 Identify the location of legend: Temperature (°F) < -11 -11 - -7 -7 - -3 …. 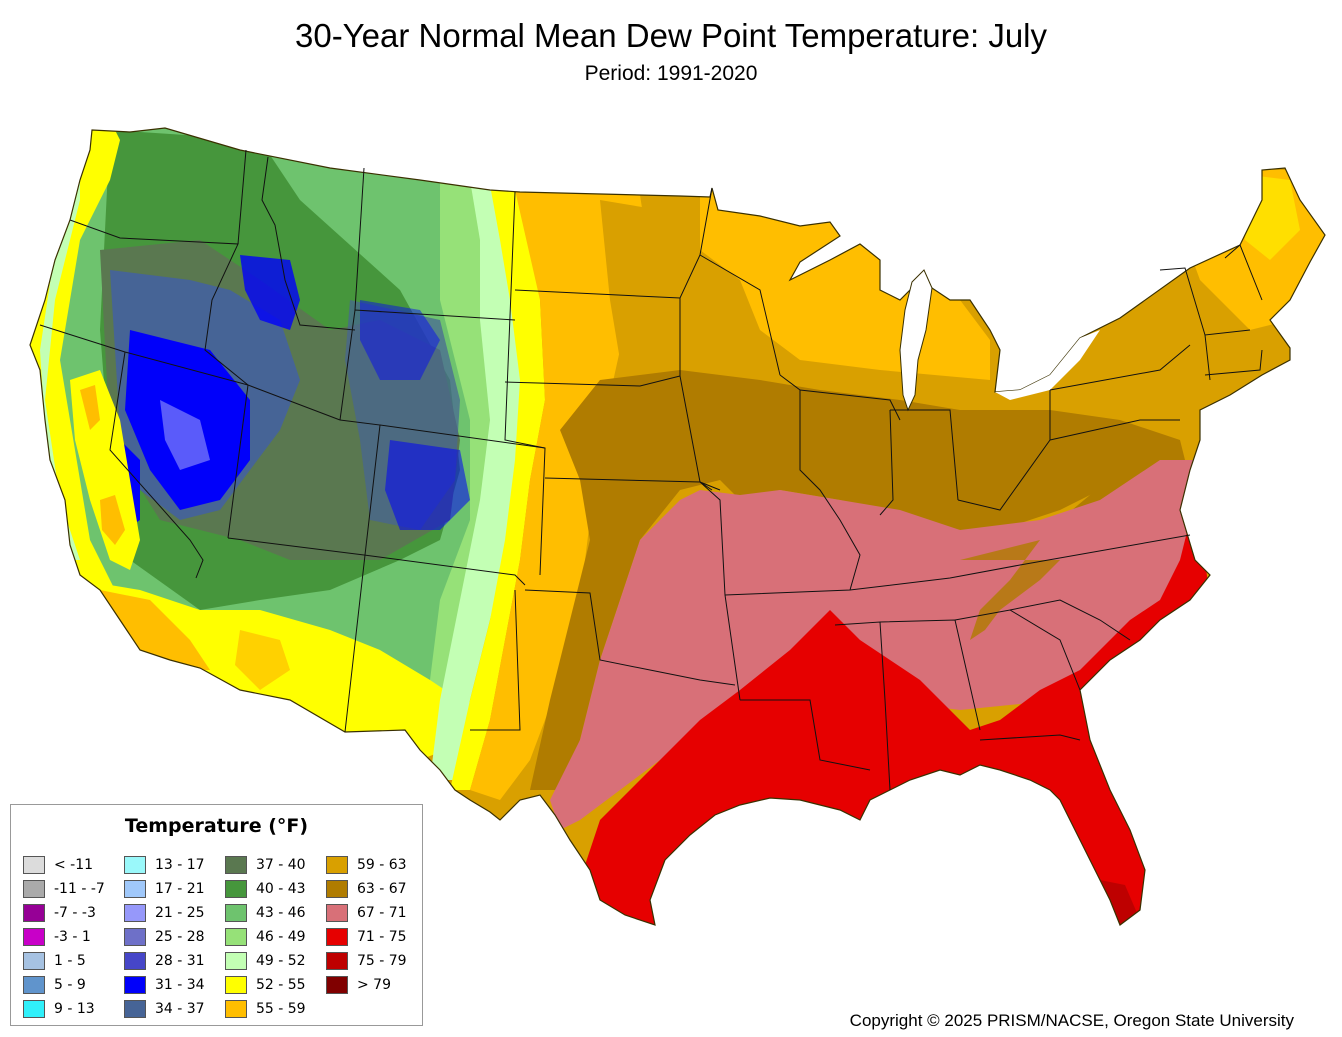
(216, 915).